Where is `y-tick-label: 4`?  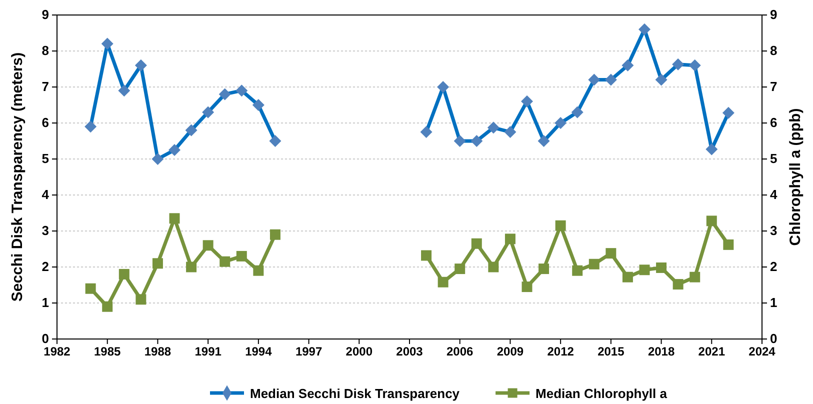 y-tick-label: 4 is located at coordinates (46, 194).